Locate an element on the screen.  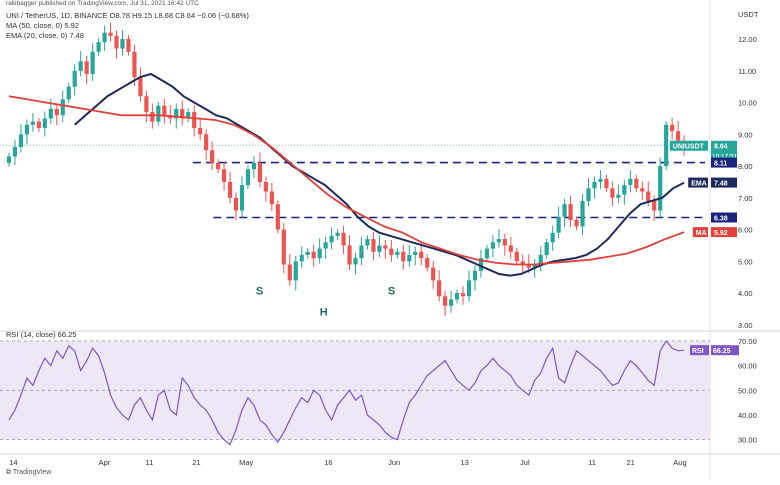
rsi-tick-label: 40.00 is located at coordinates (747, 415).